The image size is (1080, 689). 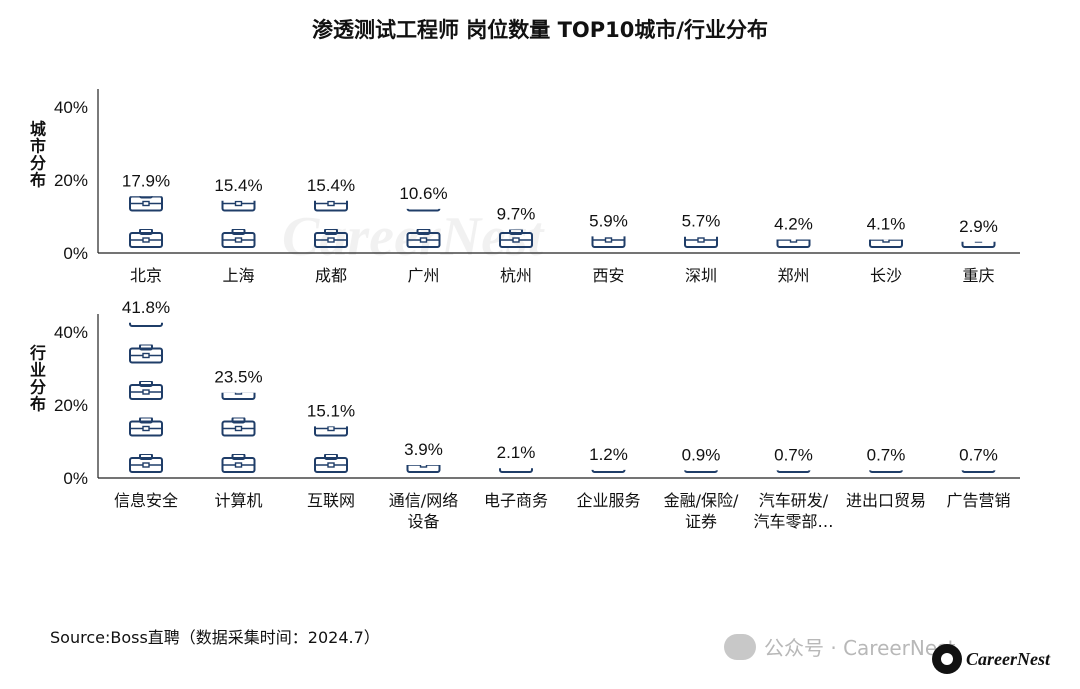 What do you see at coordinates (886, 275) in the screenshot?
I see `category-label: 长沙` at bounding box center [886, 275].